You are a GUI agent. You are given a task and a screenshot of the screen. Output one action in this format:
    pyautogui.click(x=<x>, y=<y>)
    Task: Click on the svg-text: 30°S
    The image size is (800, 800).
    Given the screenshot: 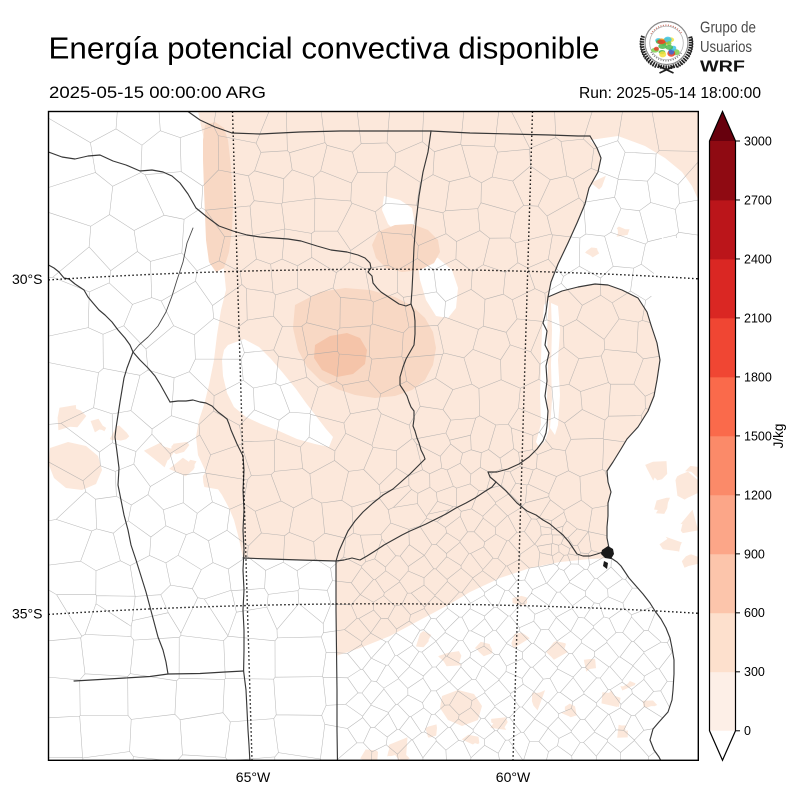 What is the action you would take?
    pyautogui.click(x=27, y=279)
    